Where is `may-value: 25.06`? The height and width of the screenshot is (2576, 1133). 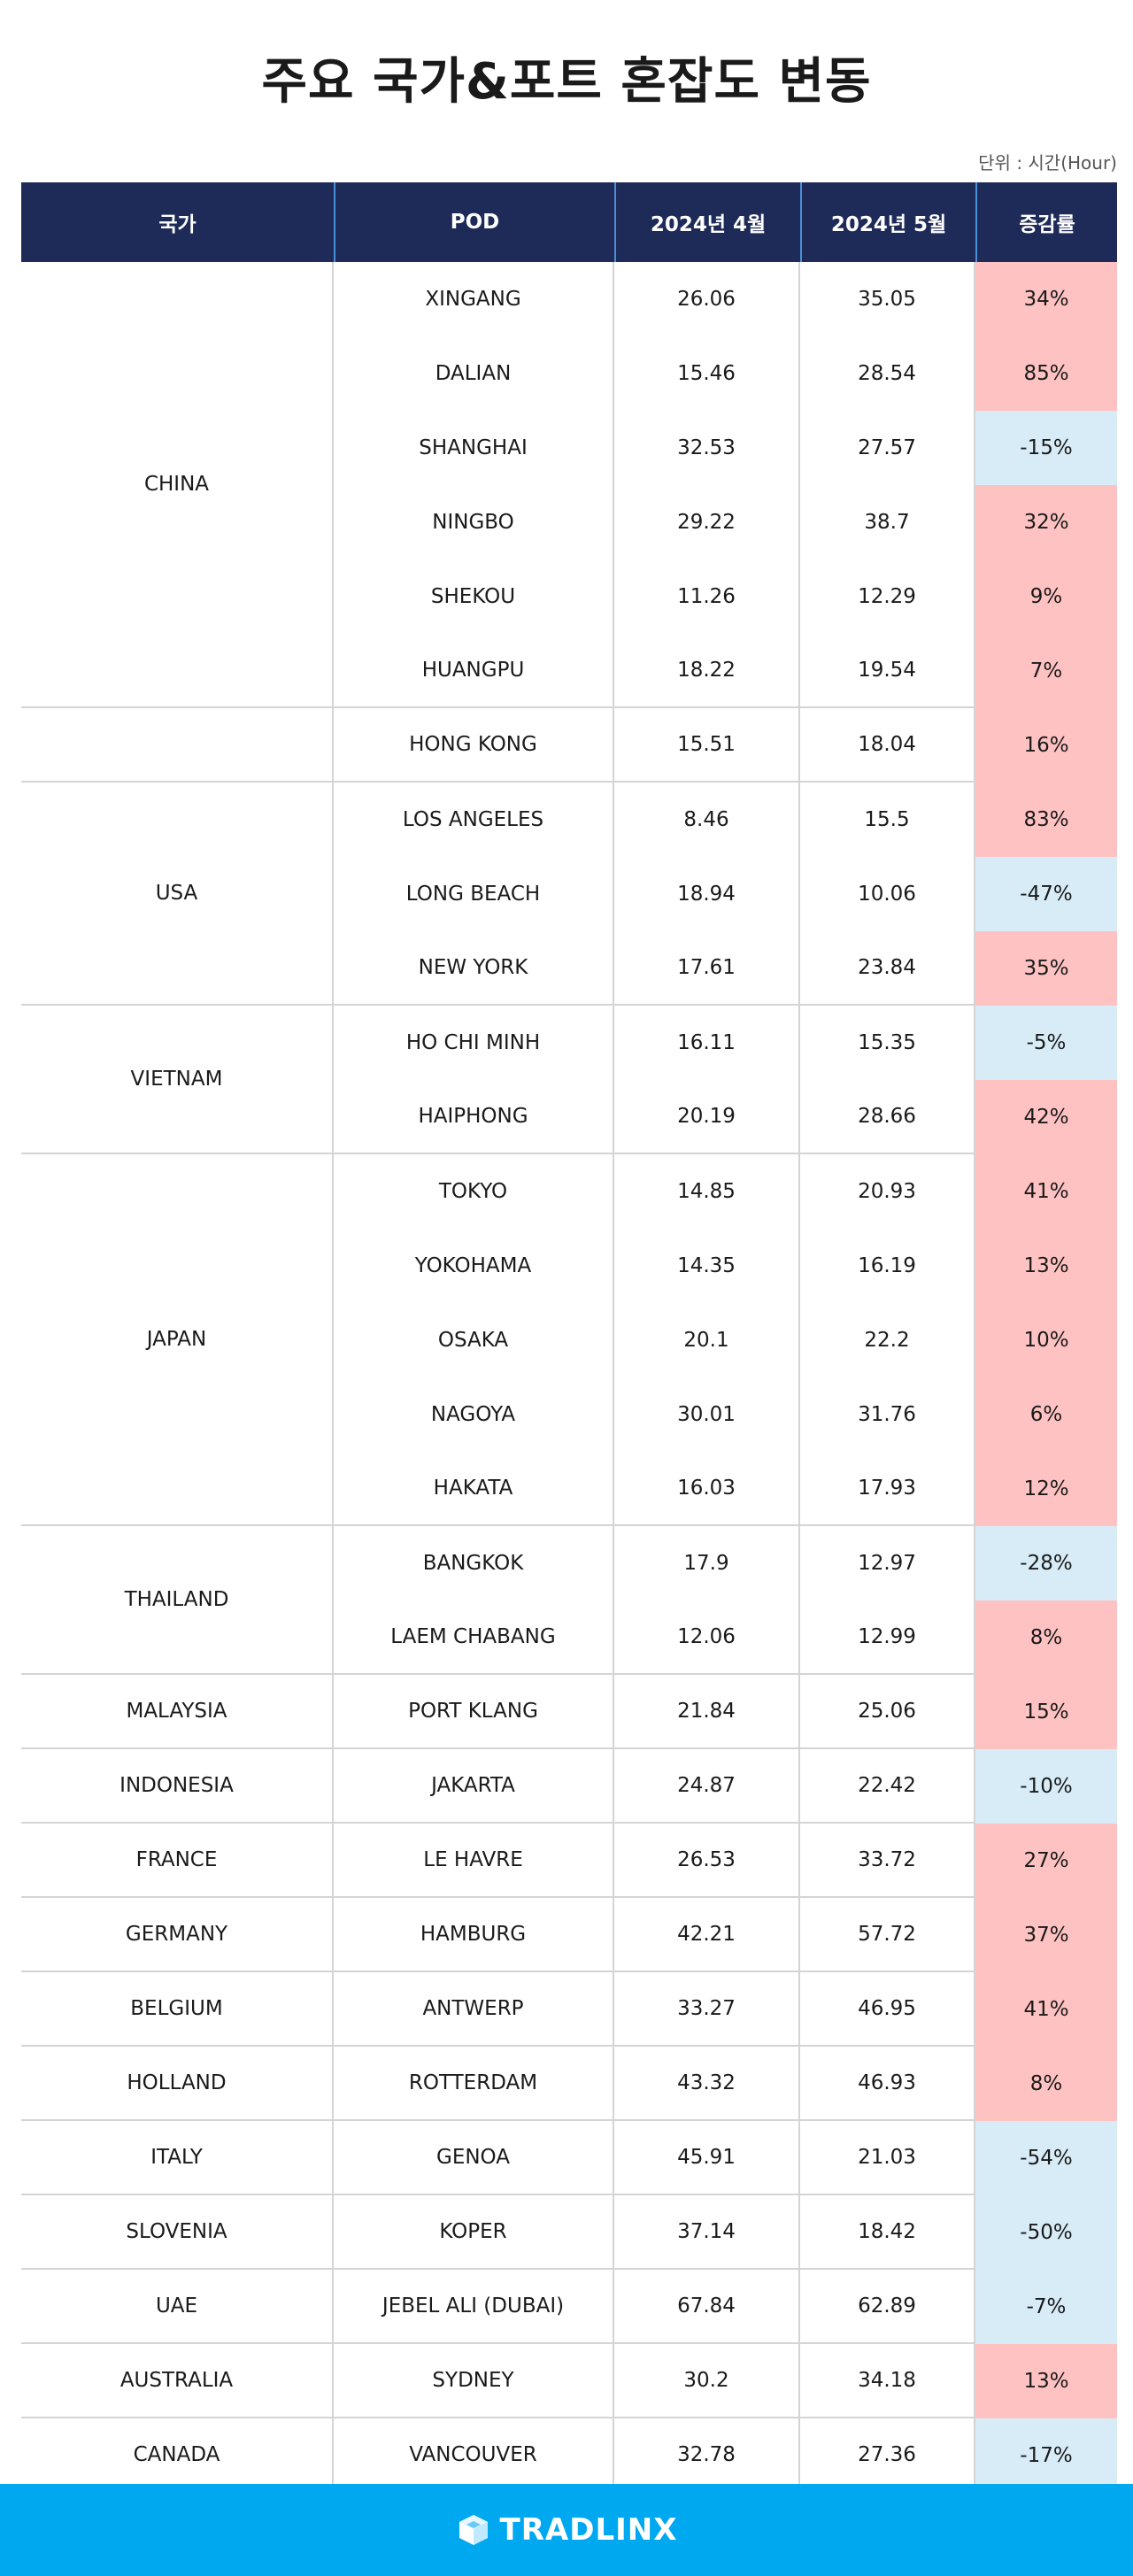 may-value: 25.06 is located at coordinates (887, 1712).